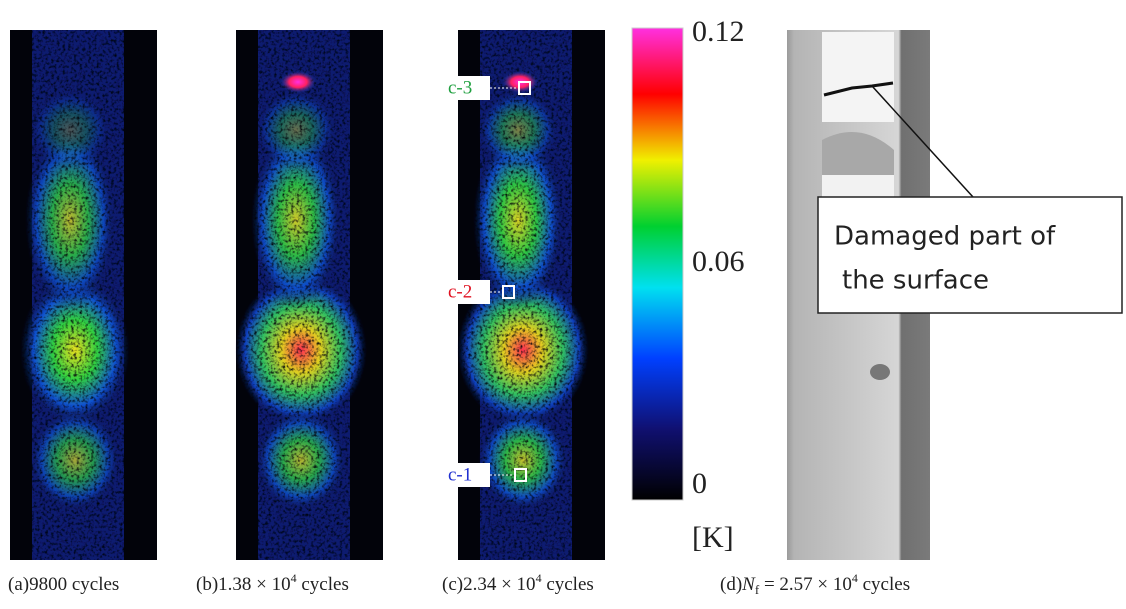 The width and height of the screenshot is (1126, 609). I want to click on annotation: Damaged part of, so click(945, 237).